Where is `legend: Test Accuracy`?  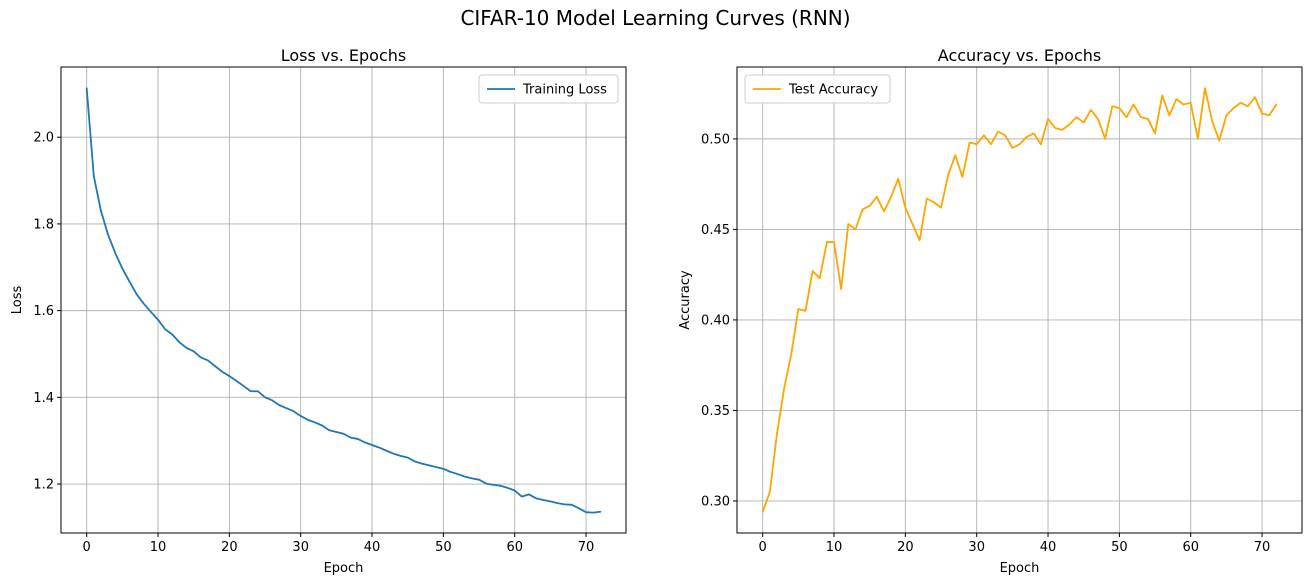 legend: Test Accuracy is located at coordinates (817, 89).